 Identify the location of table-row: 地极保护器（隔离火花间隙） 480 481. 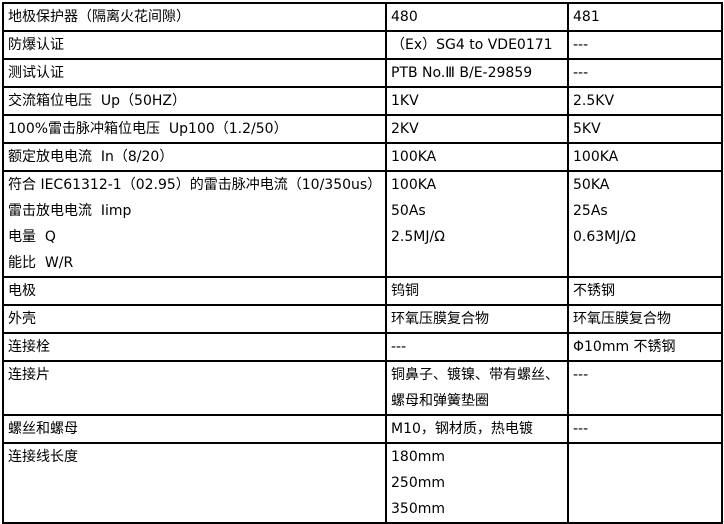
(362, 17).